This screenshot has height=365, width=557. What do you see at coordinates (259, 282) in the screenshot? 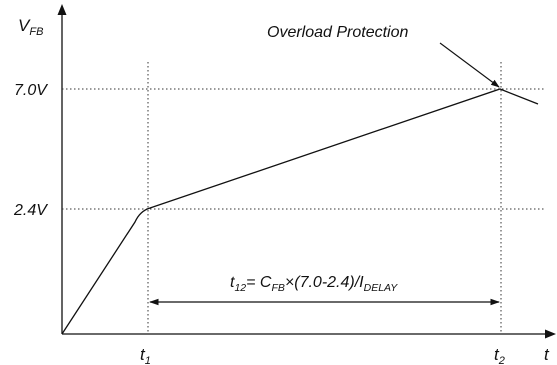
I see `formula-part-2: = C` at bounding box center [259, 282].